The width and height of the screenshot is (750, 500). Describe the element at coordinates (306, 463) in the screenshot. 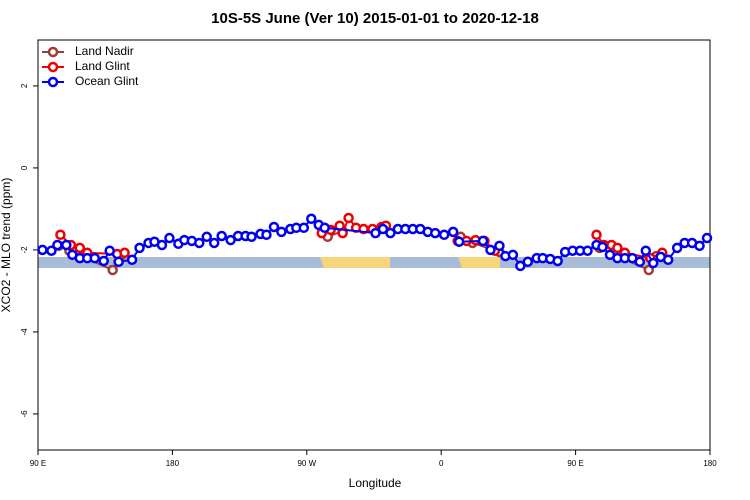

I see `x-tick-label: 90 W` at that location.